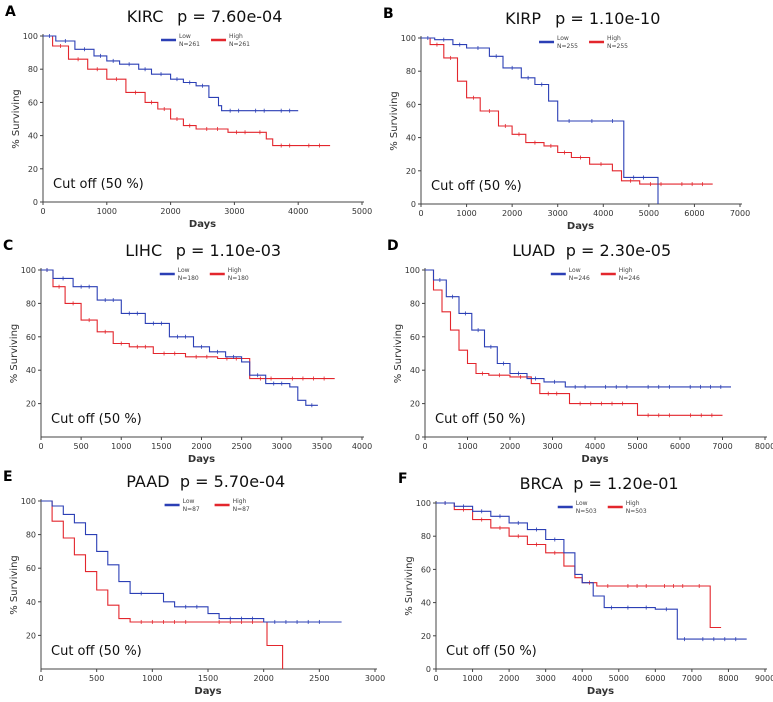 The width and height of the screenshot is (773, 702). What do you see at coordinates (764, 678) in the screenshot?
I see `x-tick-label: 9000` at bounding box center [764, 678].